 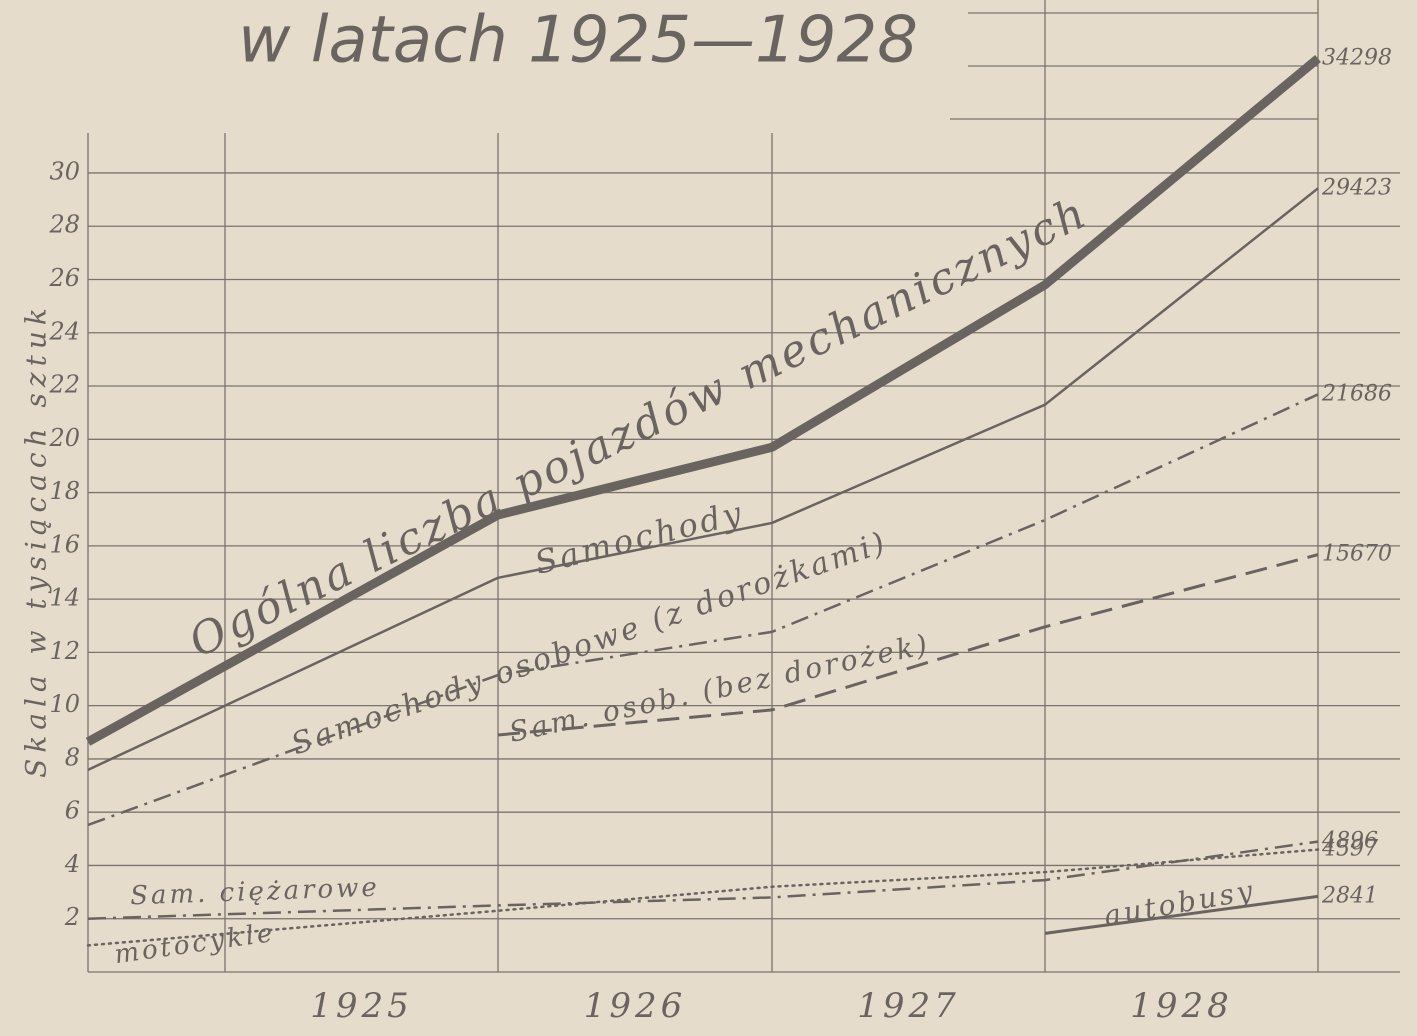 I want to click on chart-title: w latach 1925—1928, so click(x=578, y=41).